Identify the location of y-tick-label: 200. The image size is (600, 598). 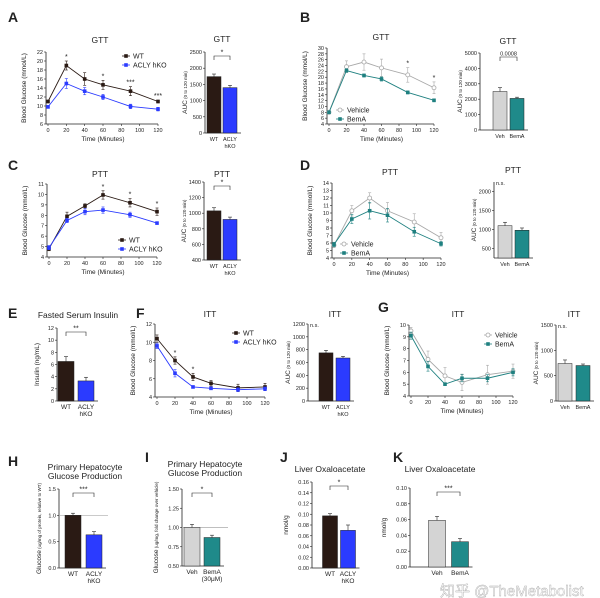
(300, 389).